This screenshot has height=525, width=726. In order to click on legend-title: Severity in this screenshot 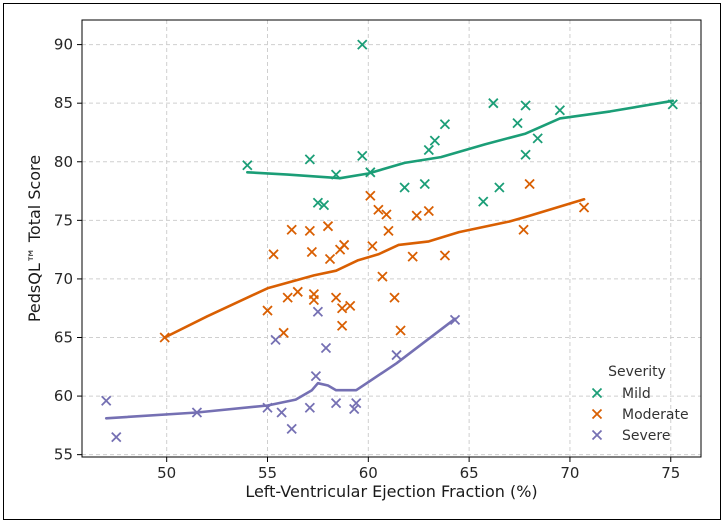, I will do `click(637, 372)`.